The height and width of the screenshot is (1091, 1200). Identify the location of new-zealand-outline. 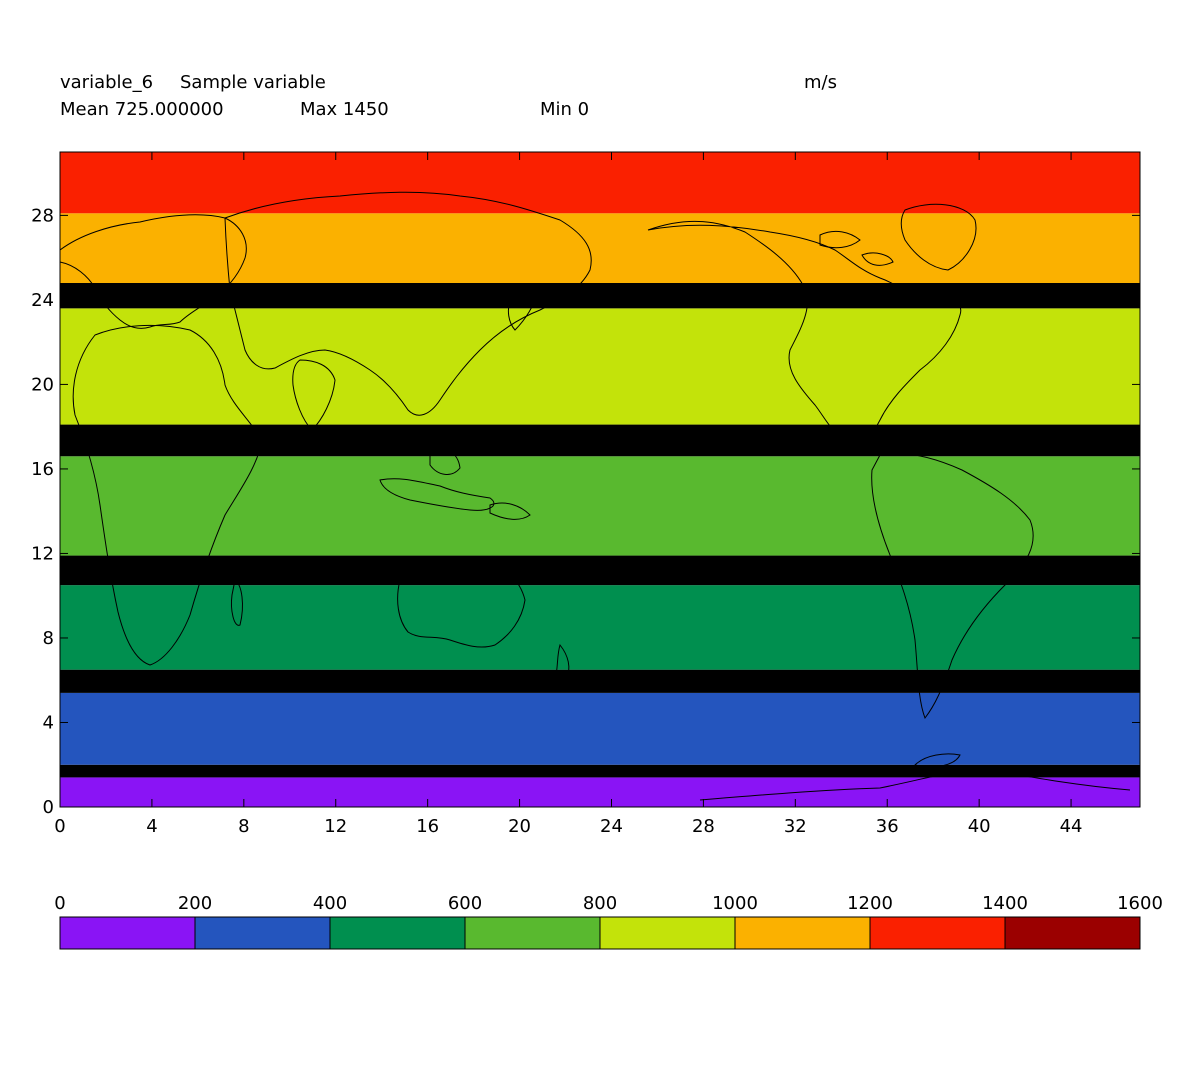
(562, 665).